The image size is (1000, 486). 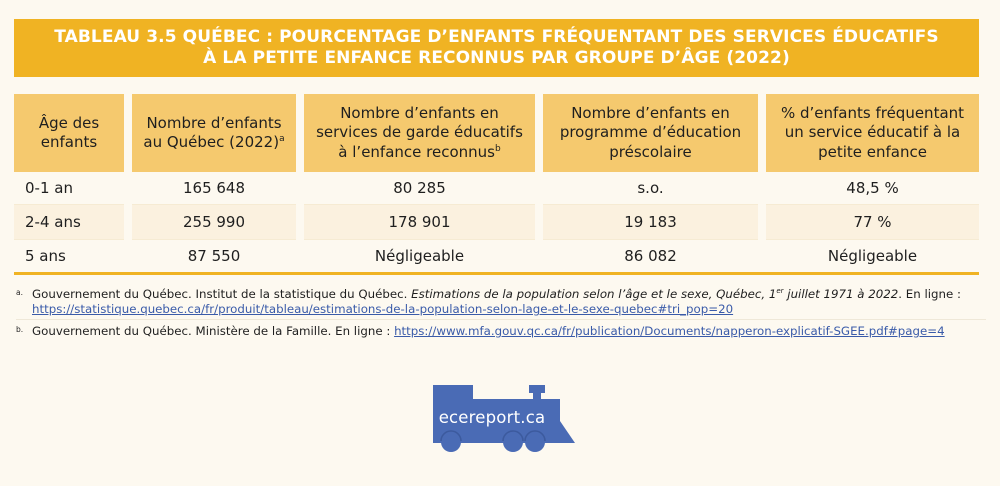 I want to click on ecereport-logo: ecereport.ca, so click(x=505, y=419).